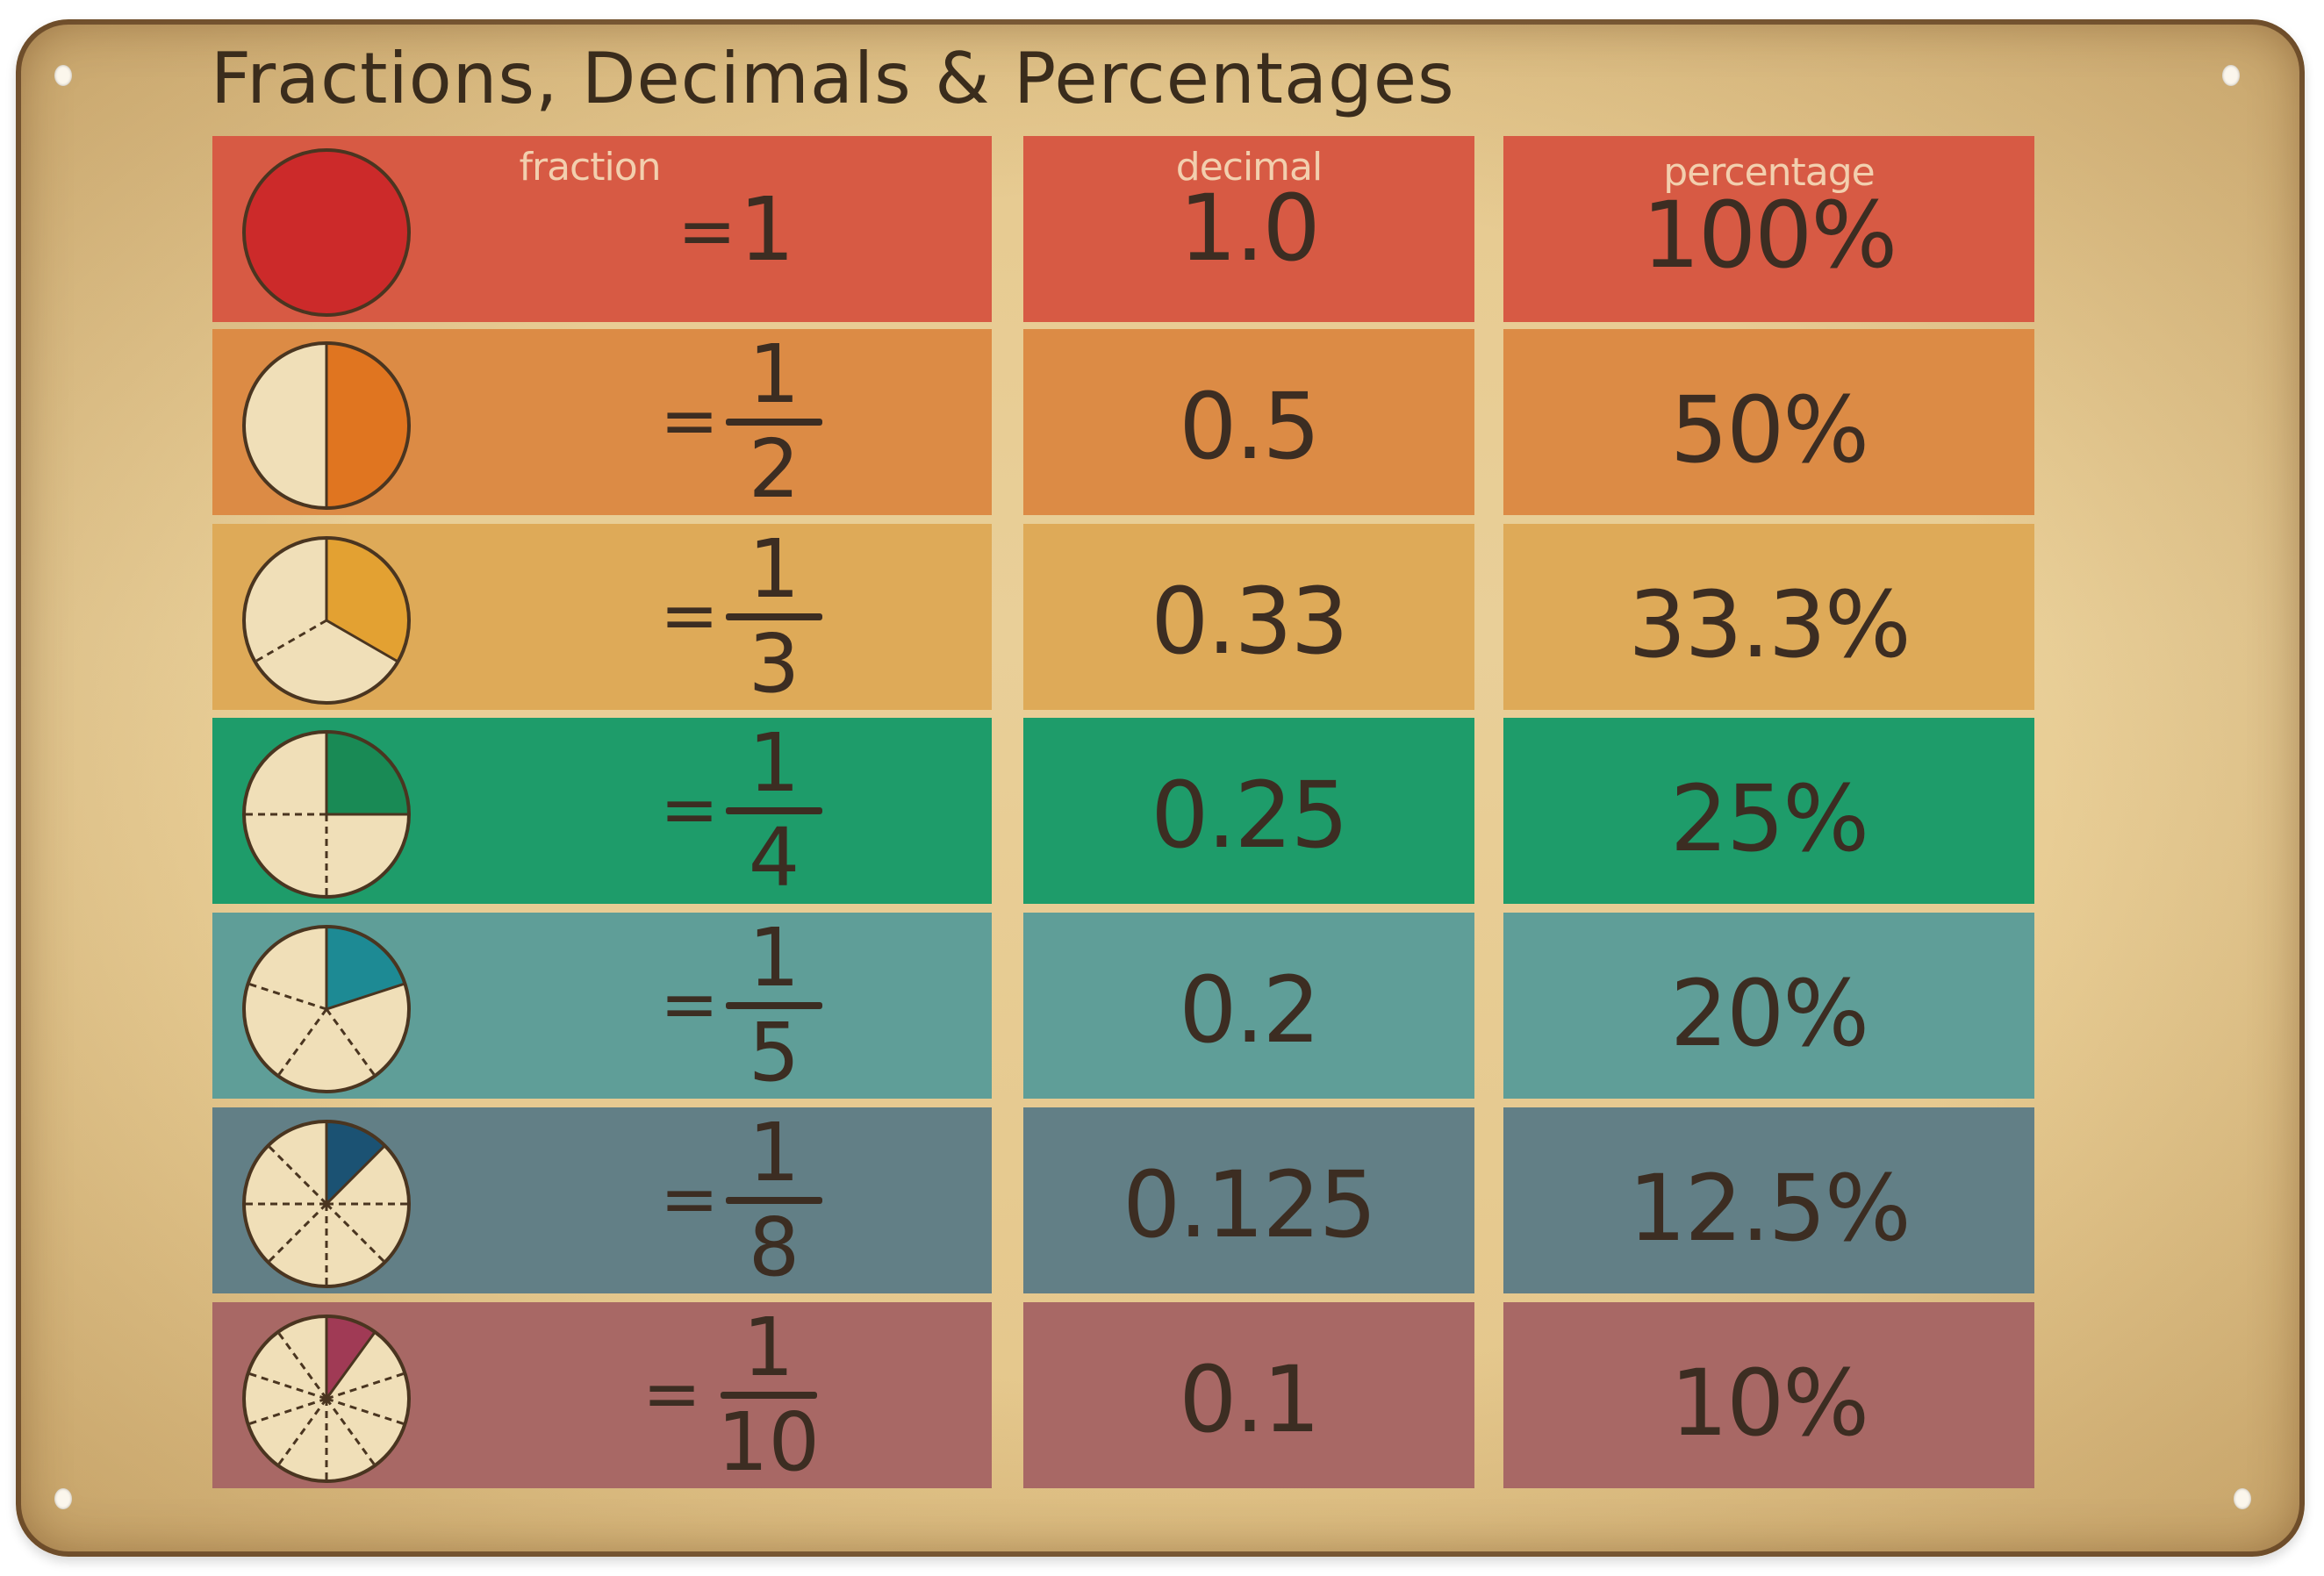 This screenshot has height=1576, width=2324. What do you see at coordinates (2242, 1498) in the screenshot?
I see `mounting-hole-bottom-right` at bounding box center [2242, 1498].